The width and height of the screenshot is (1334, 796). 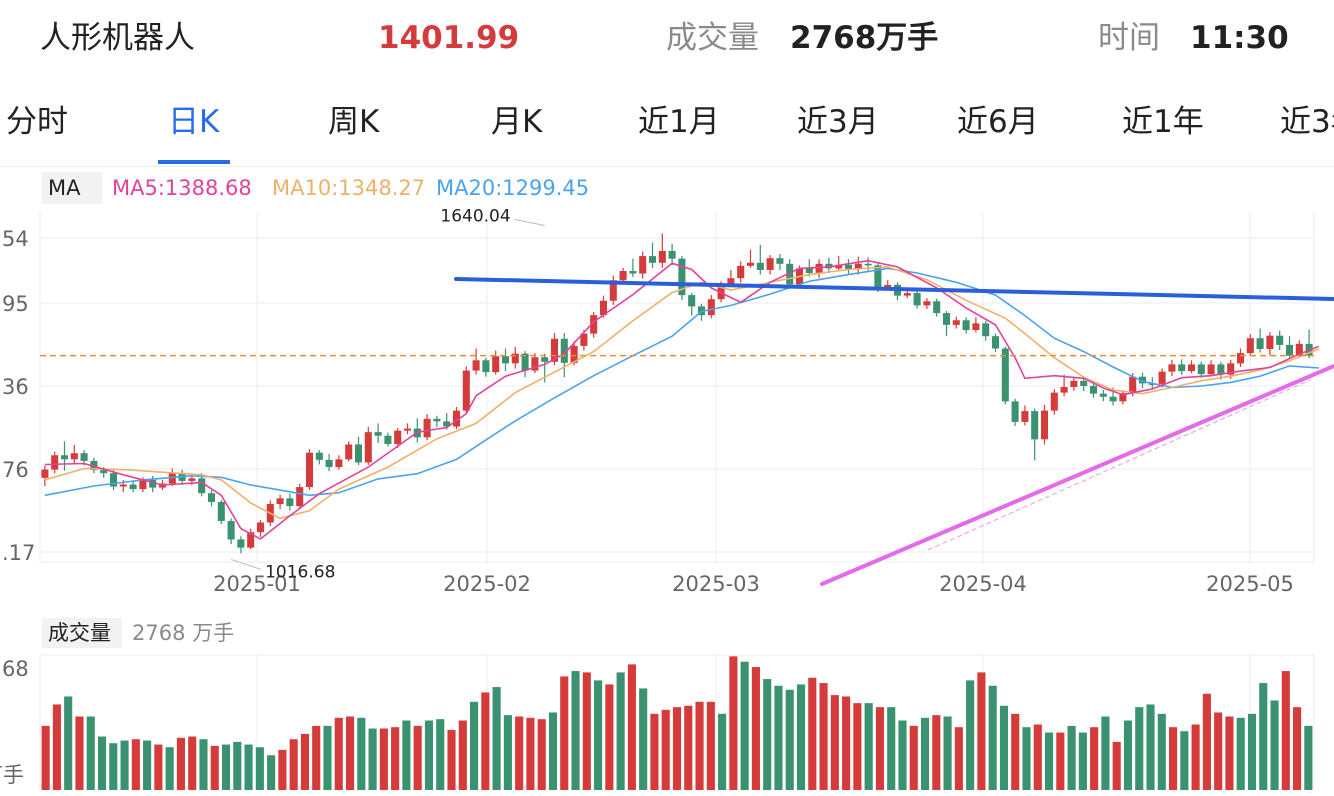 What do you see at coordinates (998, 122) in the screenshot?
I see `tab-6-months: 近6月` at bounding box center [998, 122].